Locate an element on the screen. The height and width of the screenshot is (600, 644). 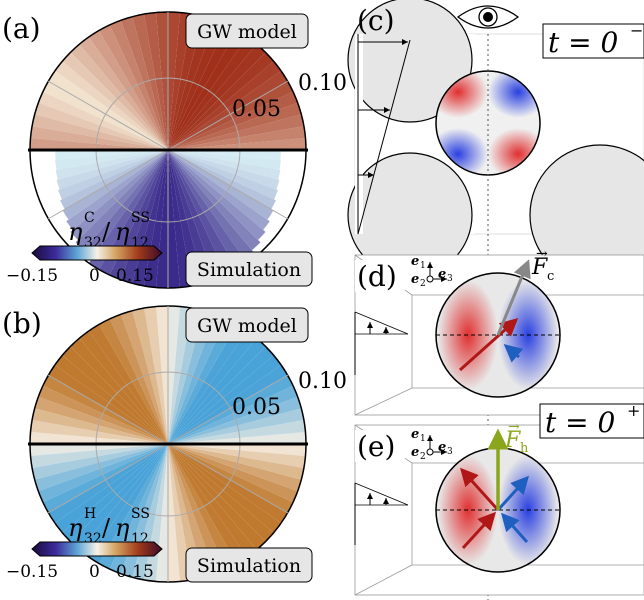
polar-b-bottom-box: Simulation is located at coordinates (249, 565).